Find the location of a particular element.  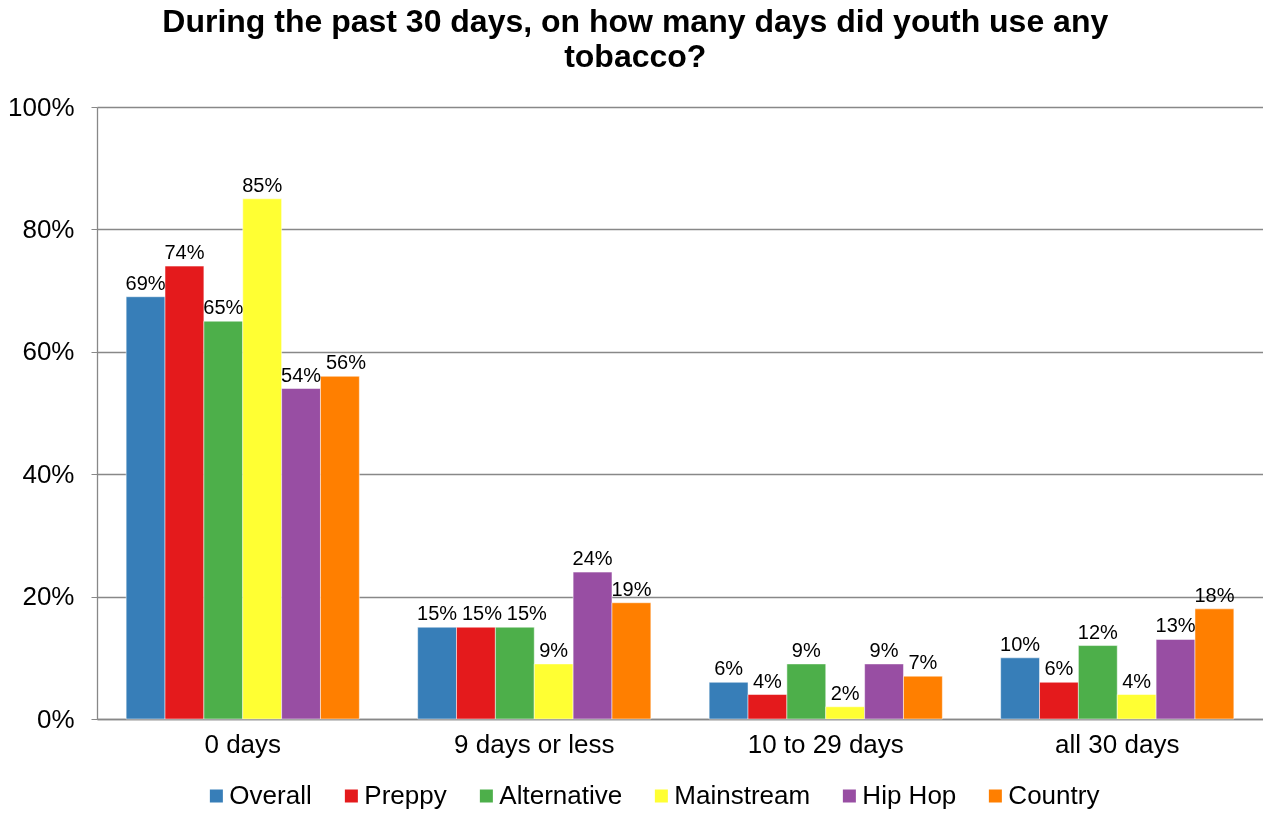

y-tick-label: 40% is located at coordinates (48, 473).